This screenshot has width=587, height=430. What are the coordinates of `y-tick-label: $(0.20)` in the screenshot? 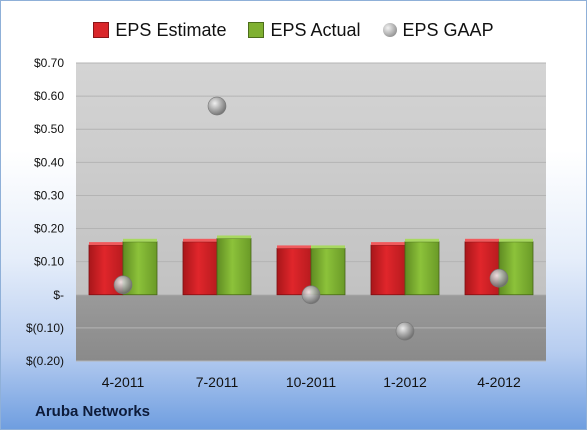 It's located at (45, 361).